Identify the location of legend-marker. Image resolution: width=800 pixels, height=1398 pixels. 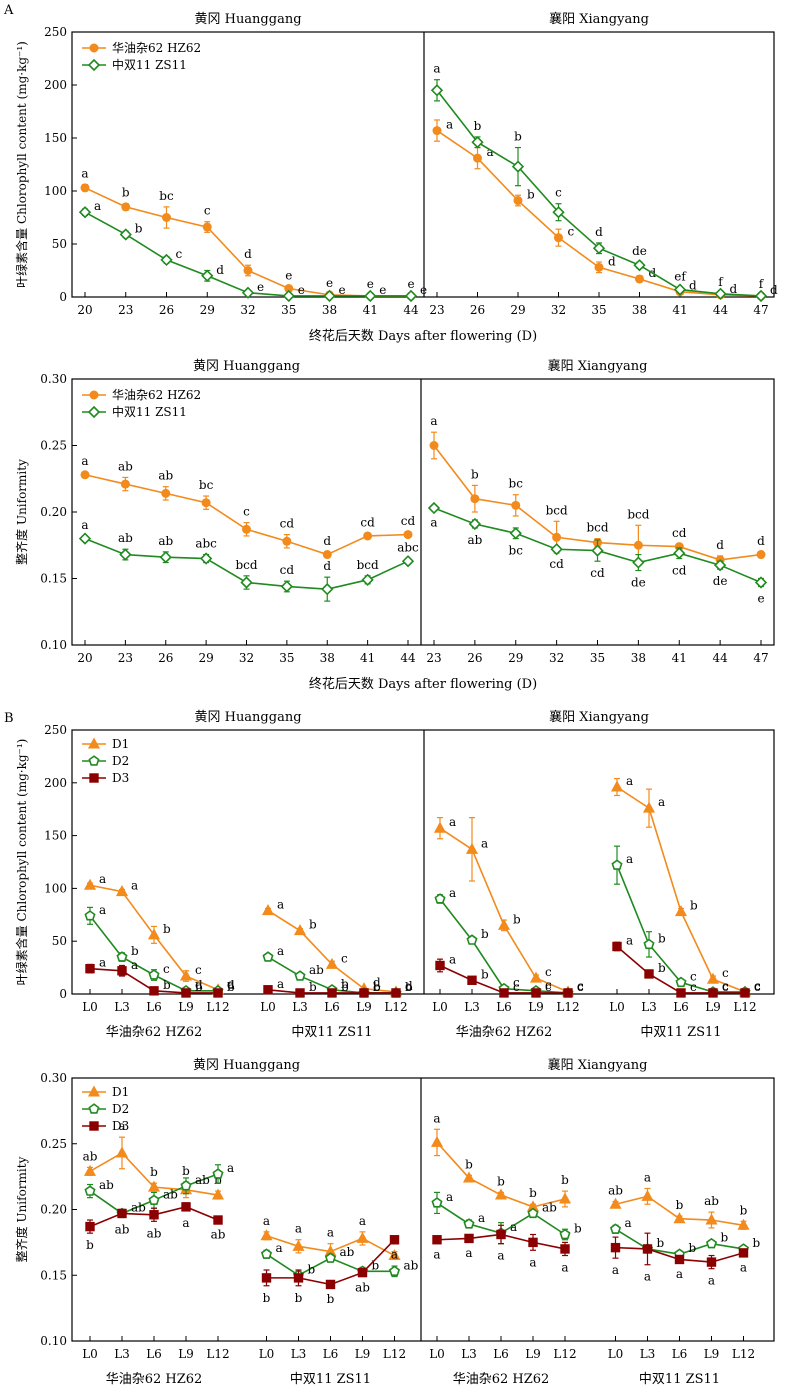
(94, 743).